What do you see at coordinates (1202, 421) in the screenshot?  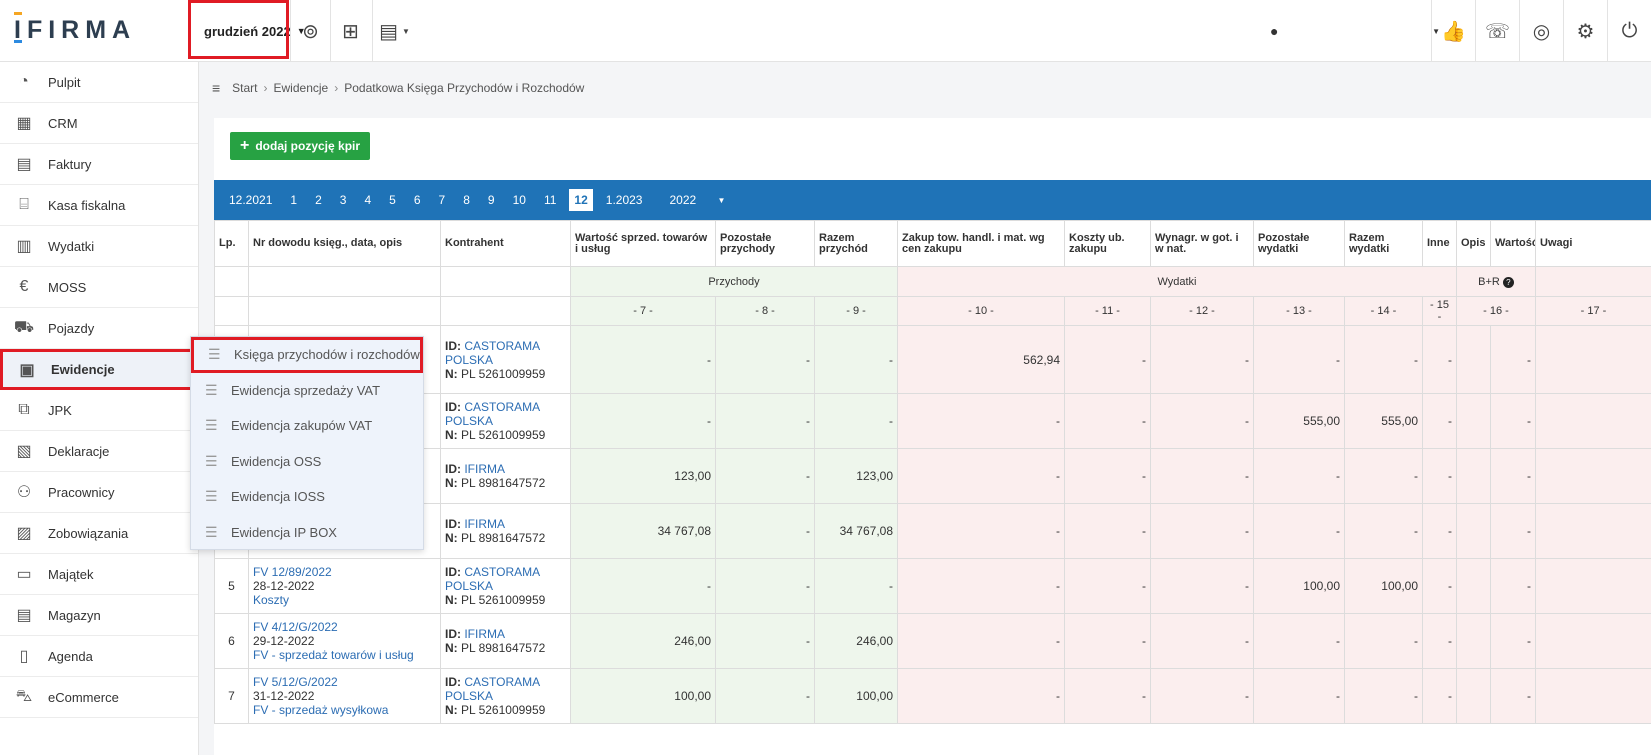 I see `cell-12: -` at bounding box center [1202, 421].